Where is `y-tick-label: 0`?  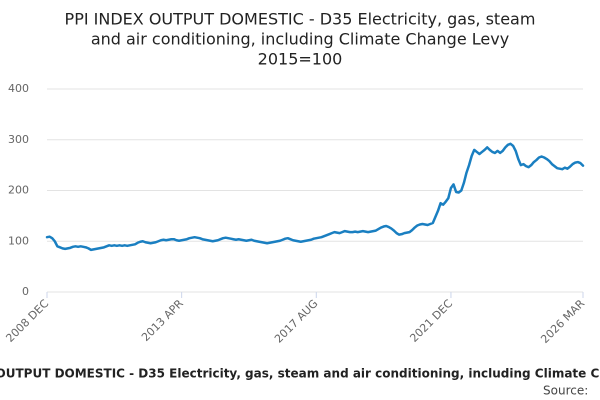 y-tick-label: 0 is located at coordinates (25, 291).